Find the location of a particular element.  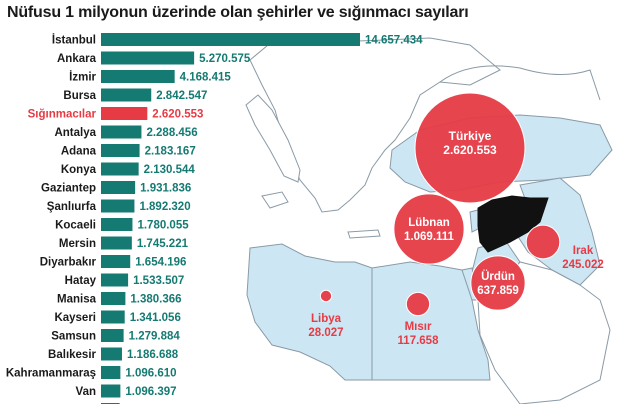

value-label: 14.657.434 is located at coordinates (394, 41).